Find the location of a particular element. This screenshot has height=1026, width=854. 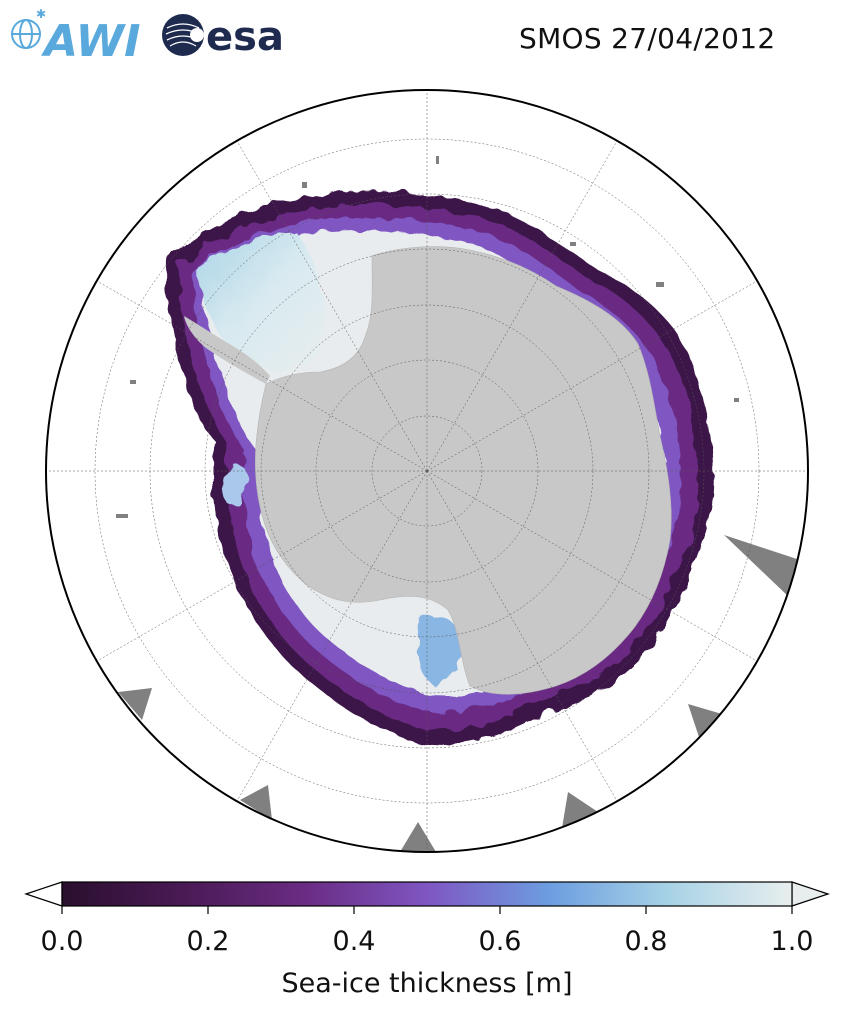

colorbar-tick-label: 0.4 is located at coordinates (354, 941).